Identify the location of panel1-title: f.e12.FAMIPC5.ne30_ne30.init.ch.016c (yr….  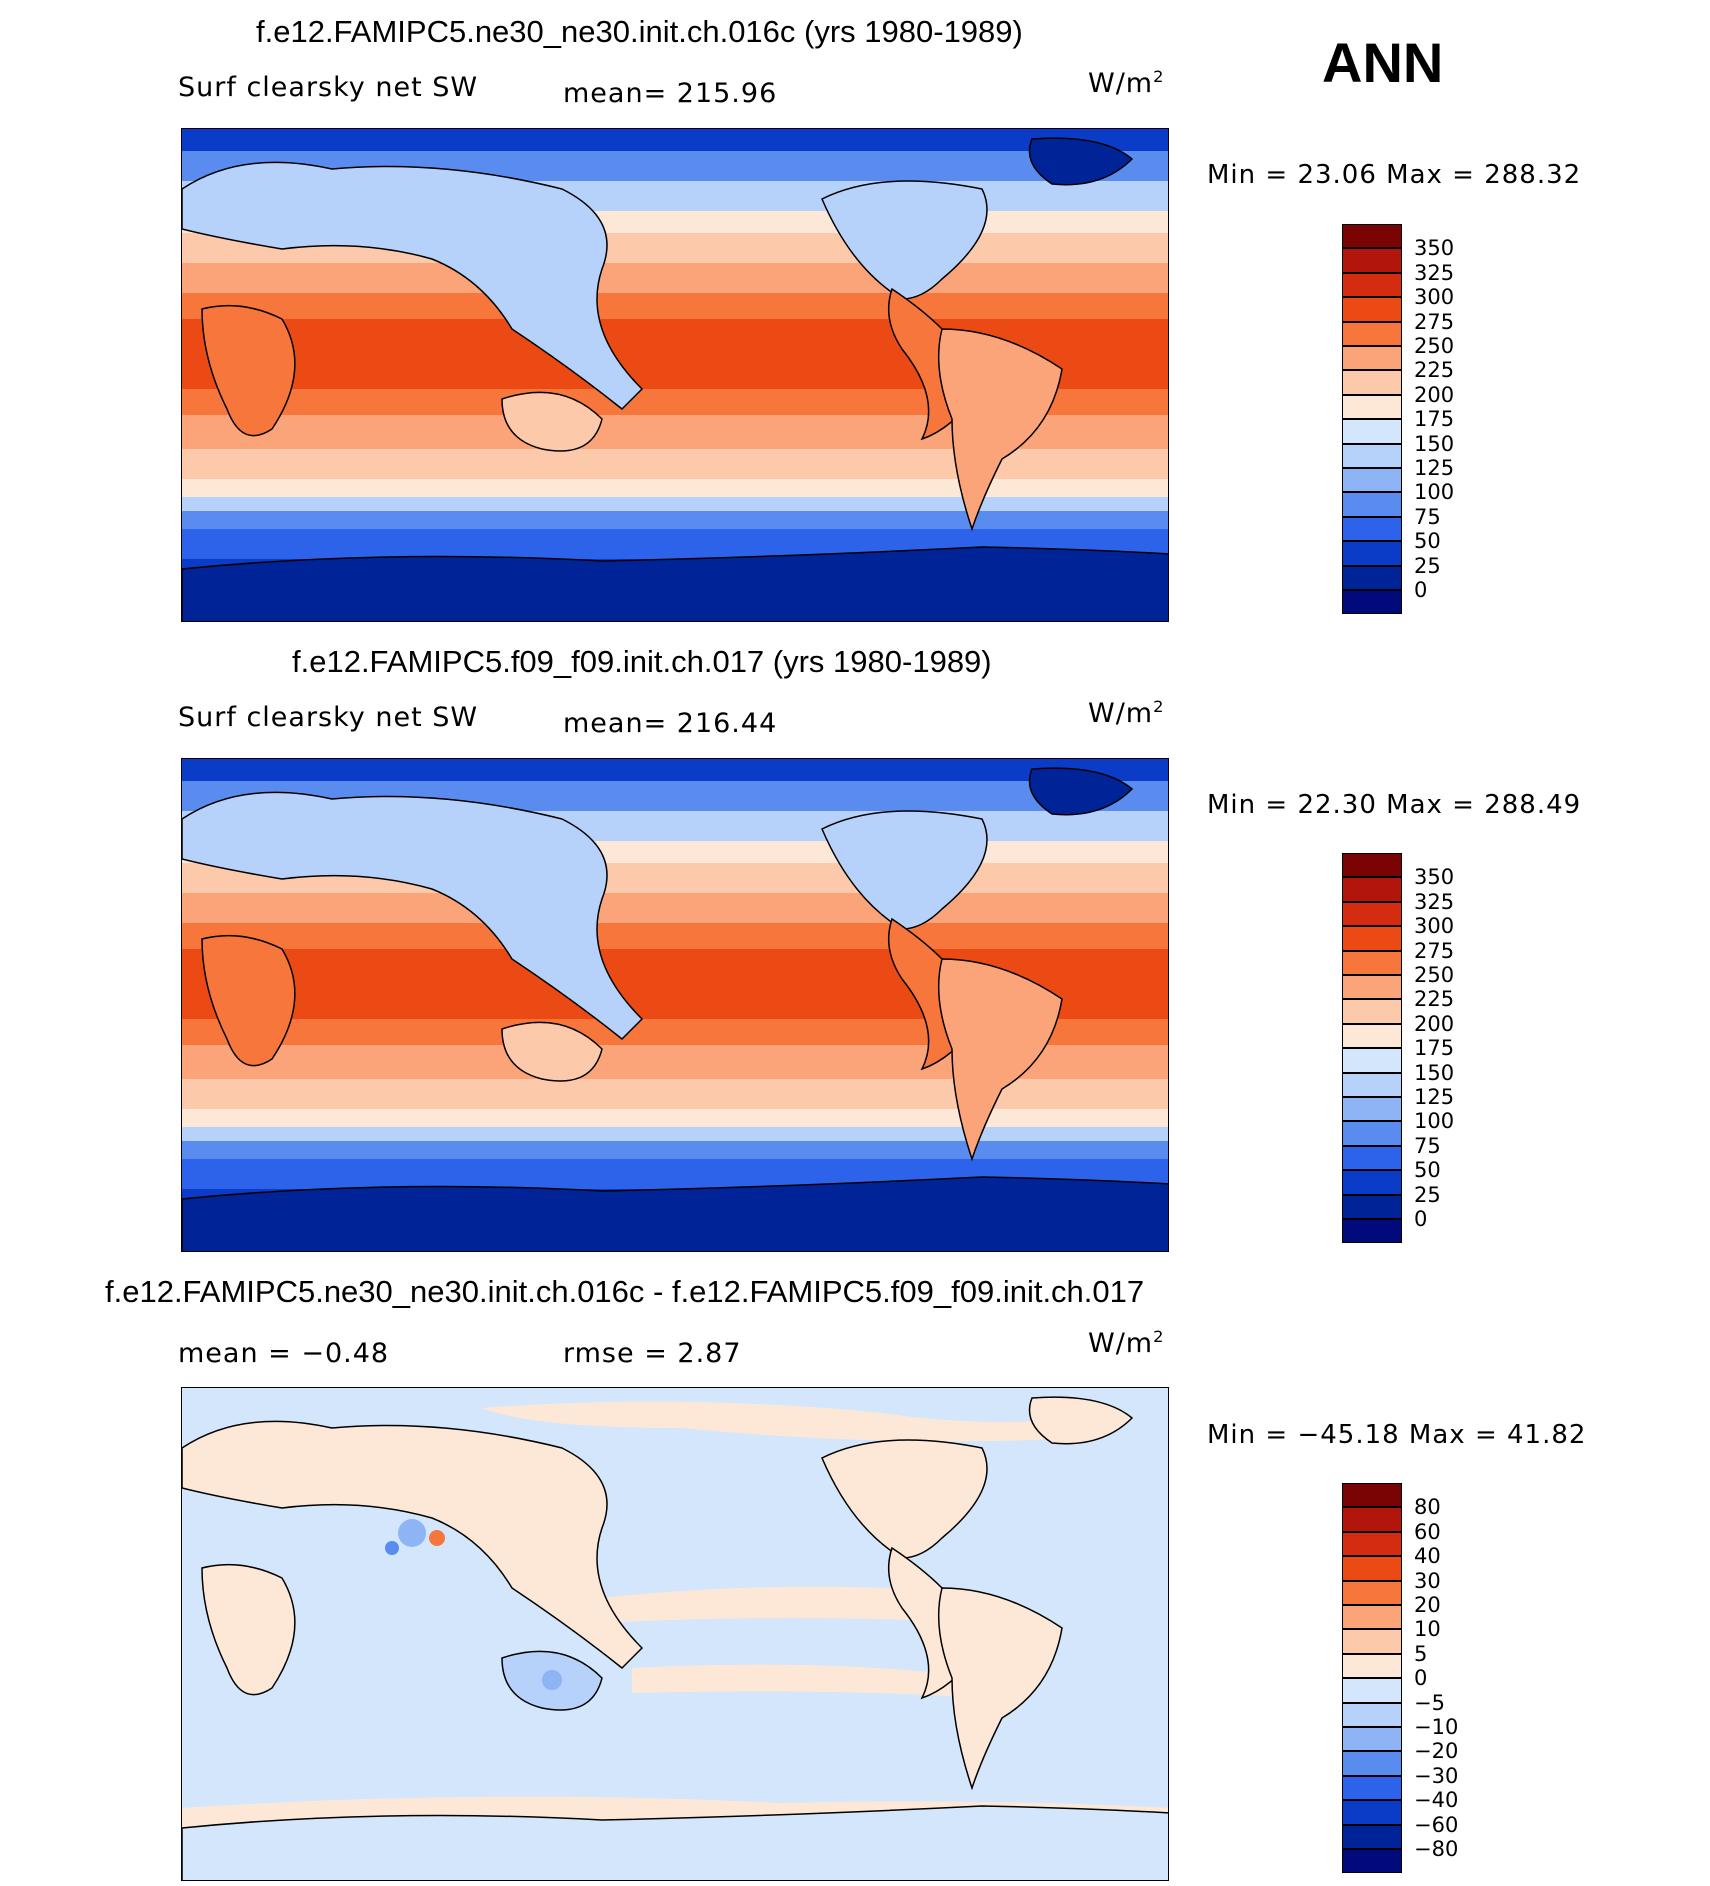
(639, 31).